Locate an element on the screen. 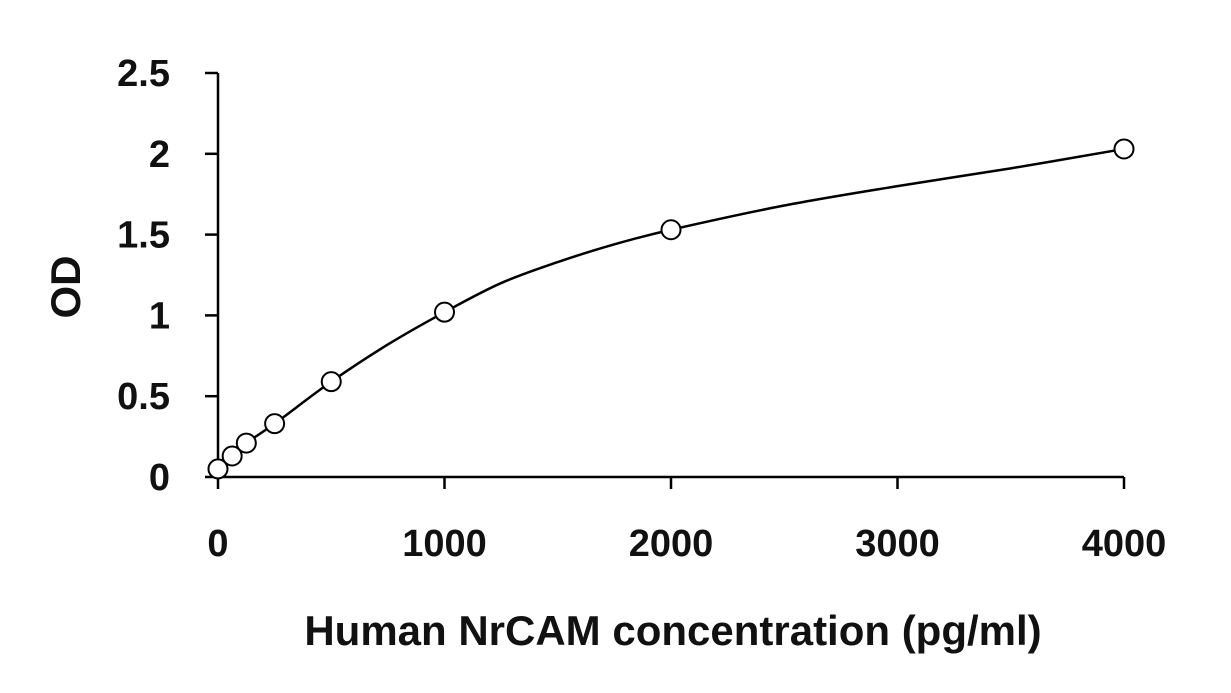 This screenshot has height=693, width=1231. x-tick-label: 1000 is located at coordinates (444, 544).